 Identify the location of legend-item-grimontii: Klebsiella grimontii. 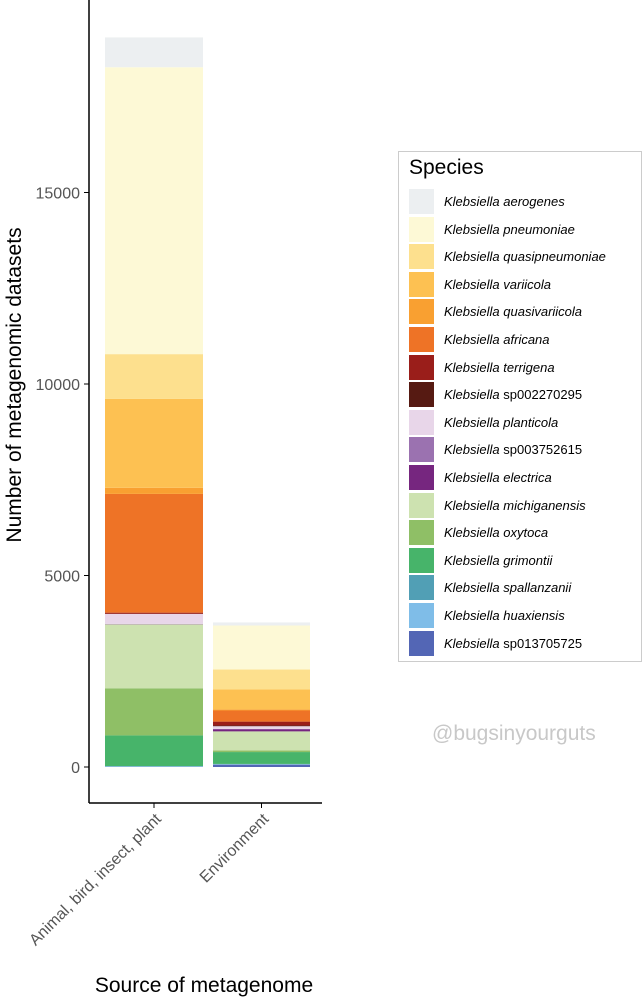
(480, 560).